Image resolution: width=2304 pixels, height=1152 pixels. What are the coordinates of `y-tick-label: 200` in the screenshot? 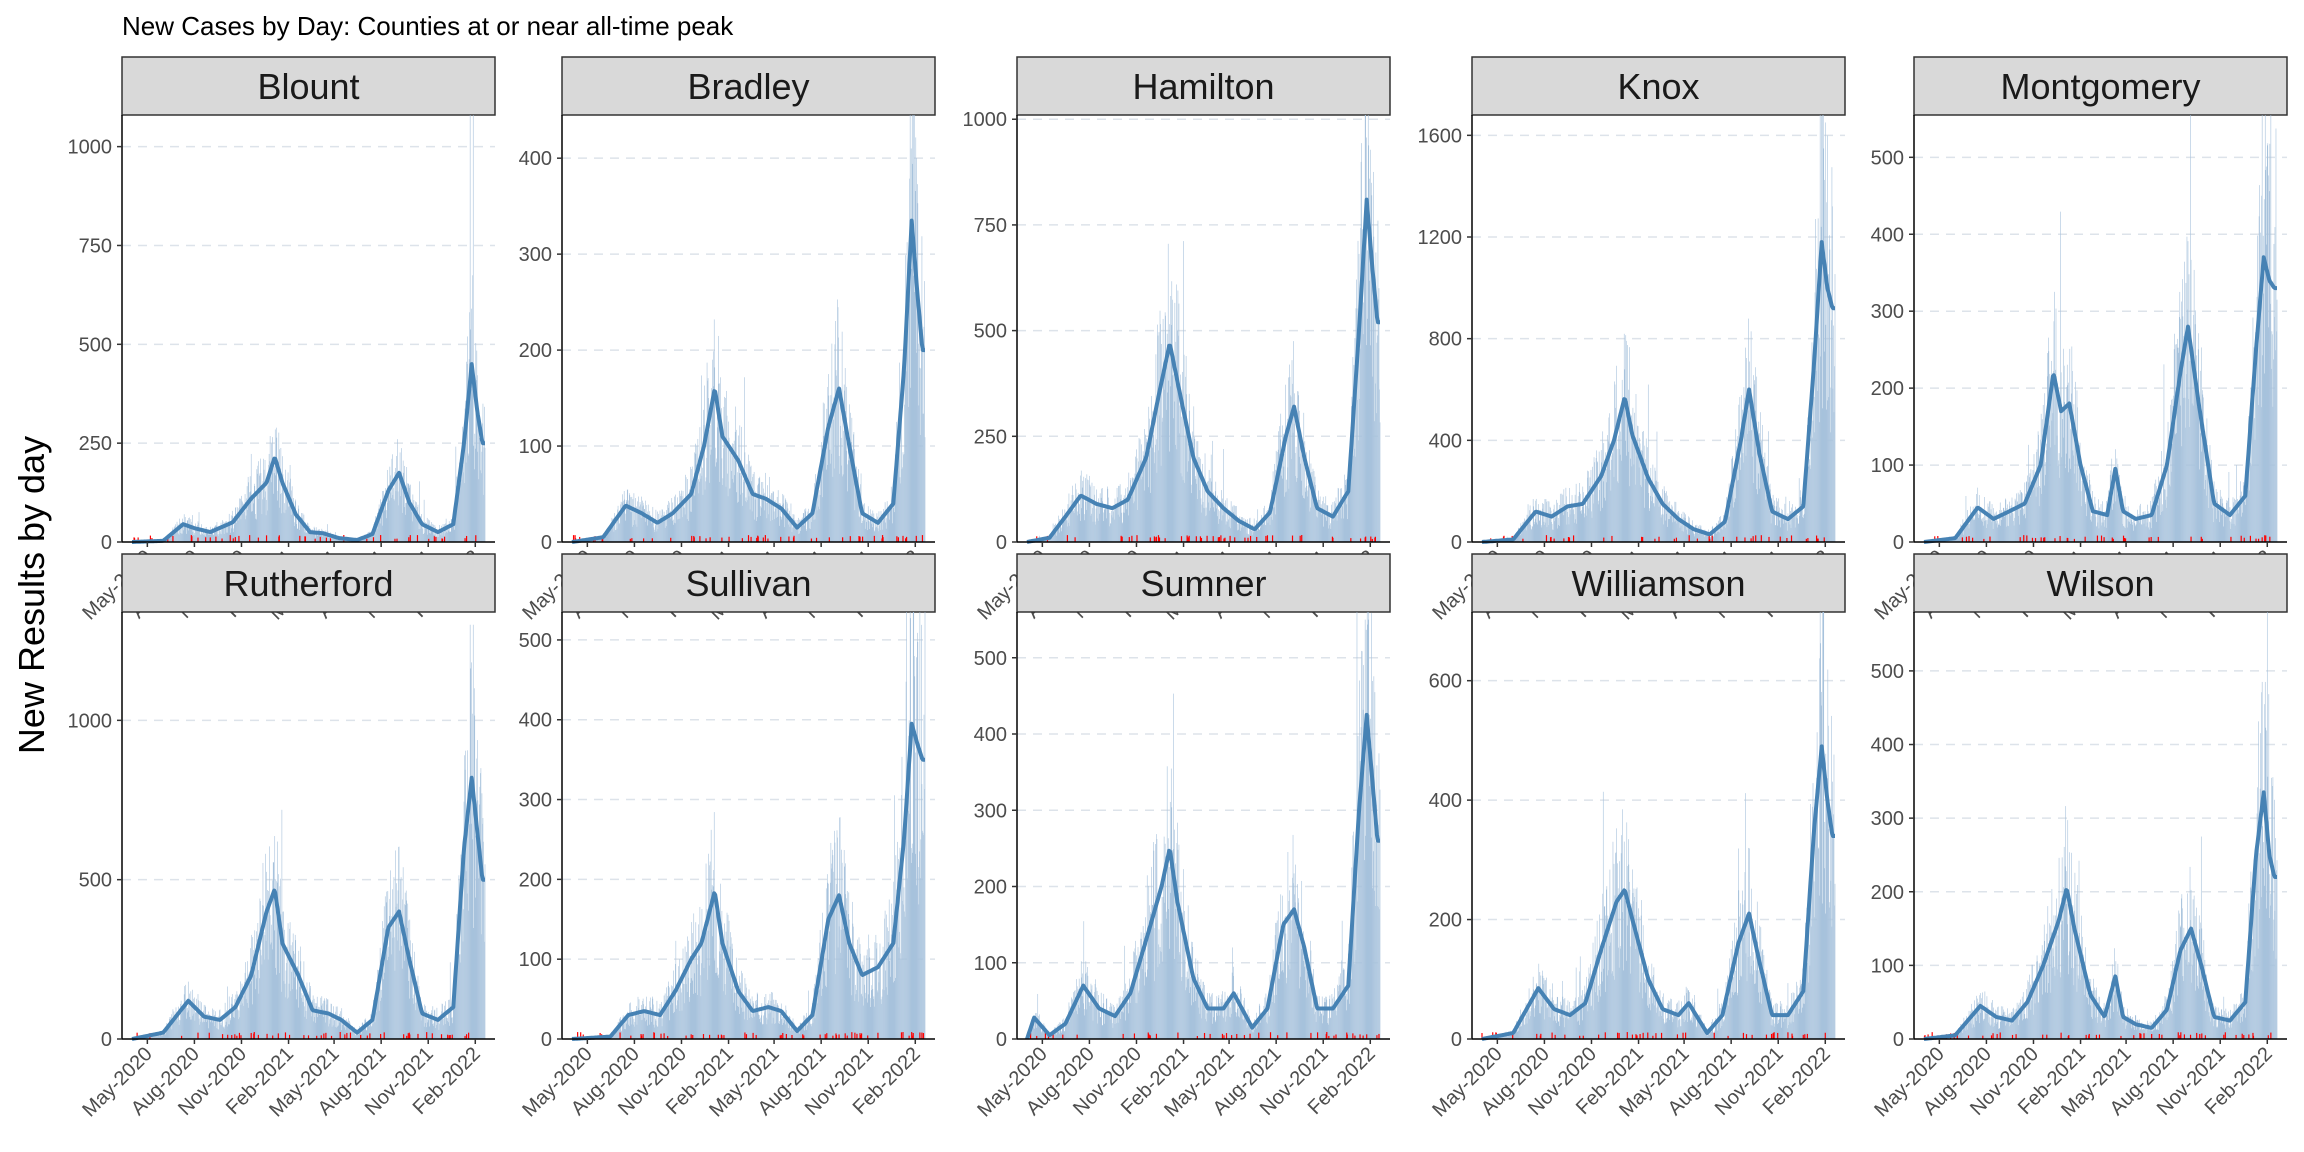 It's located at (1887, 389).